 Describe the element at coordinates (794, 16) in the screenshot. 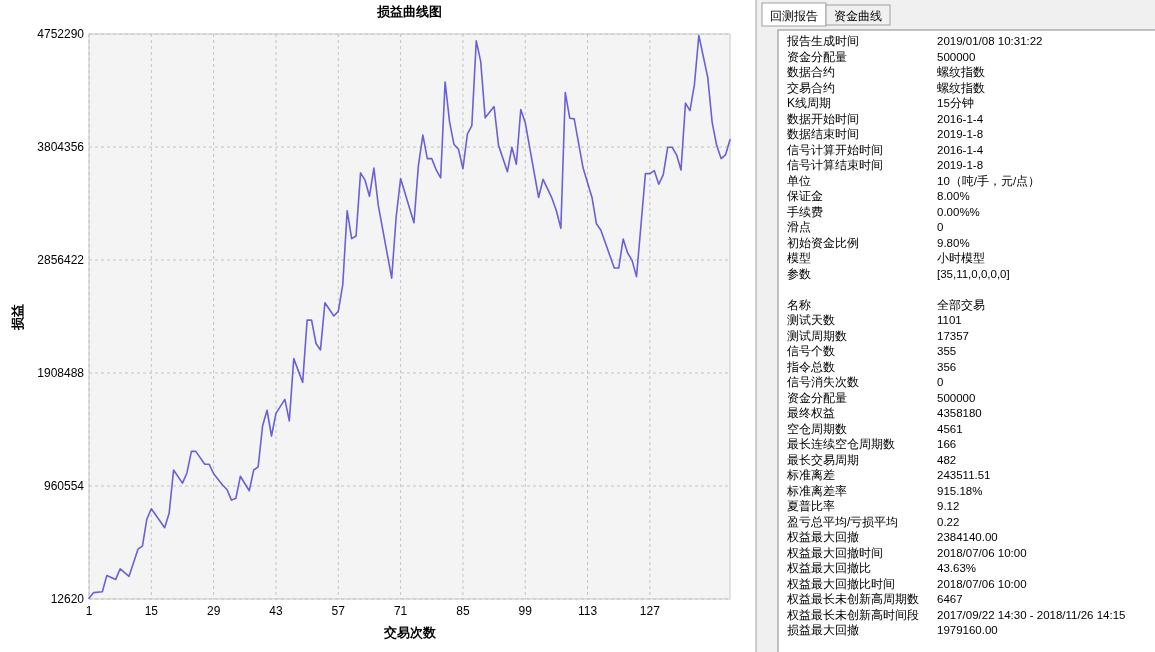

I see `text: 回测报告` at that location.